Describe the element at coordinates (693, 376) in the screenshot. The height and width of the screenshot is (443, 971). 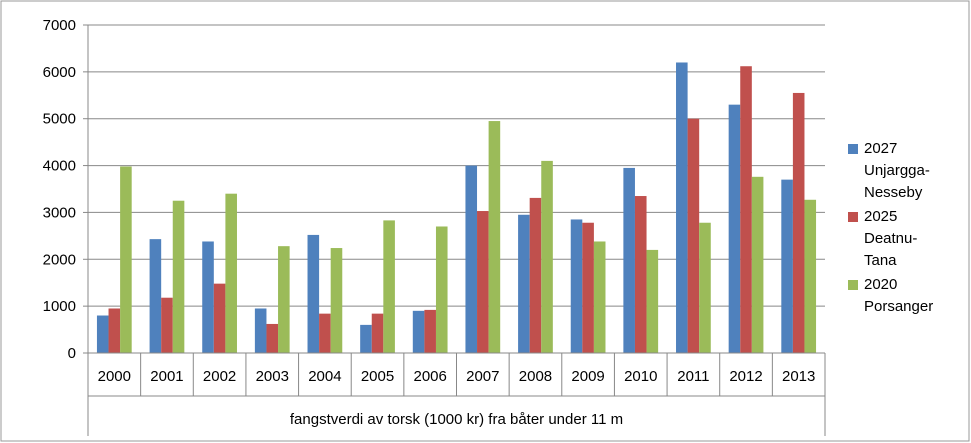
I see `x-tick-label: 2011` at that location.